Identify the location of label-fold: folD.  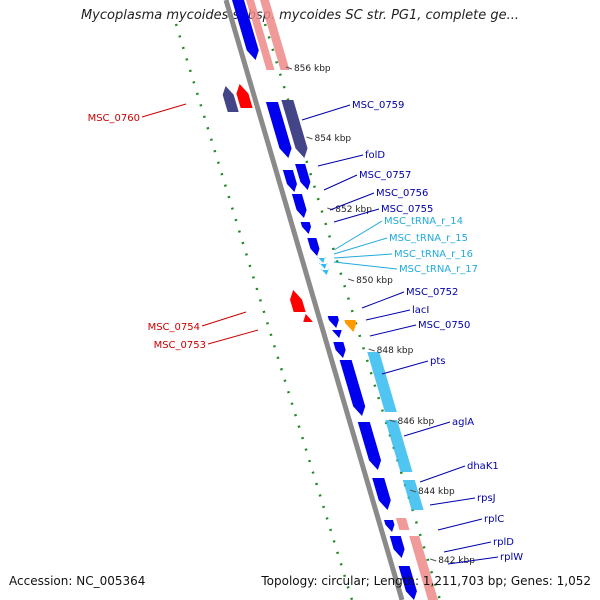
(375, 155).